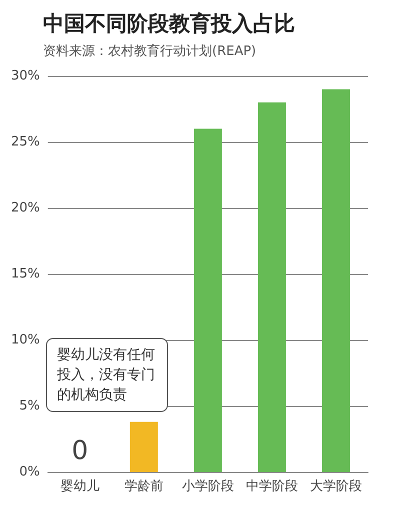  I want to click on y-tick-label: 15%, so click(25, 274).